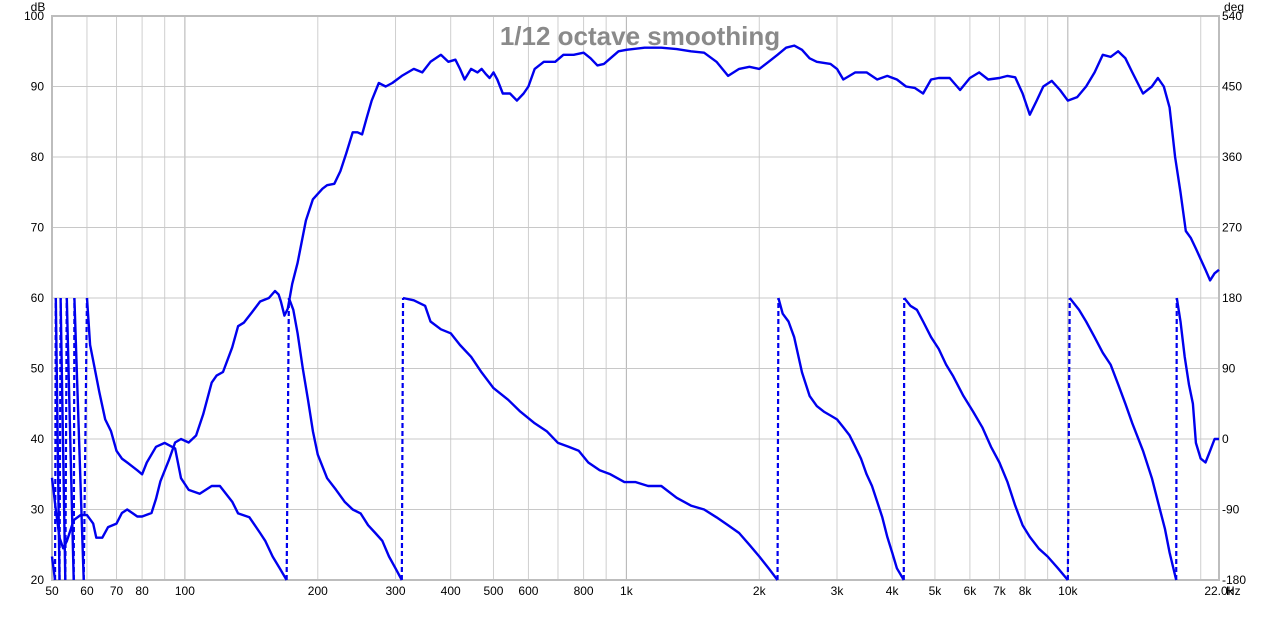  I want to click on y-right-tick-label: 360, so click(1232, 157).